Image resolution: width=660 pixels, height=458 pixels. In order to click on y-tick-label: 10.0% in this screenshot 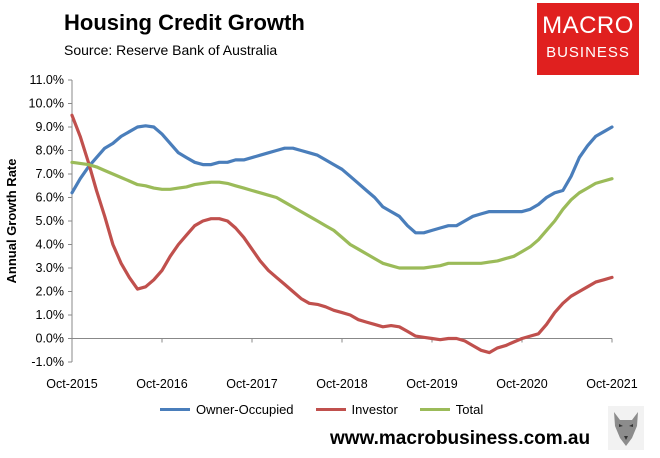, I will do `click(46, 104)`.